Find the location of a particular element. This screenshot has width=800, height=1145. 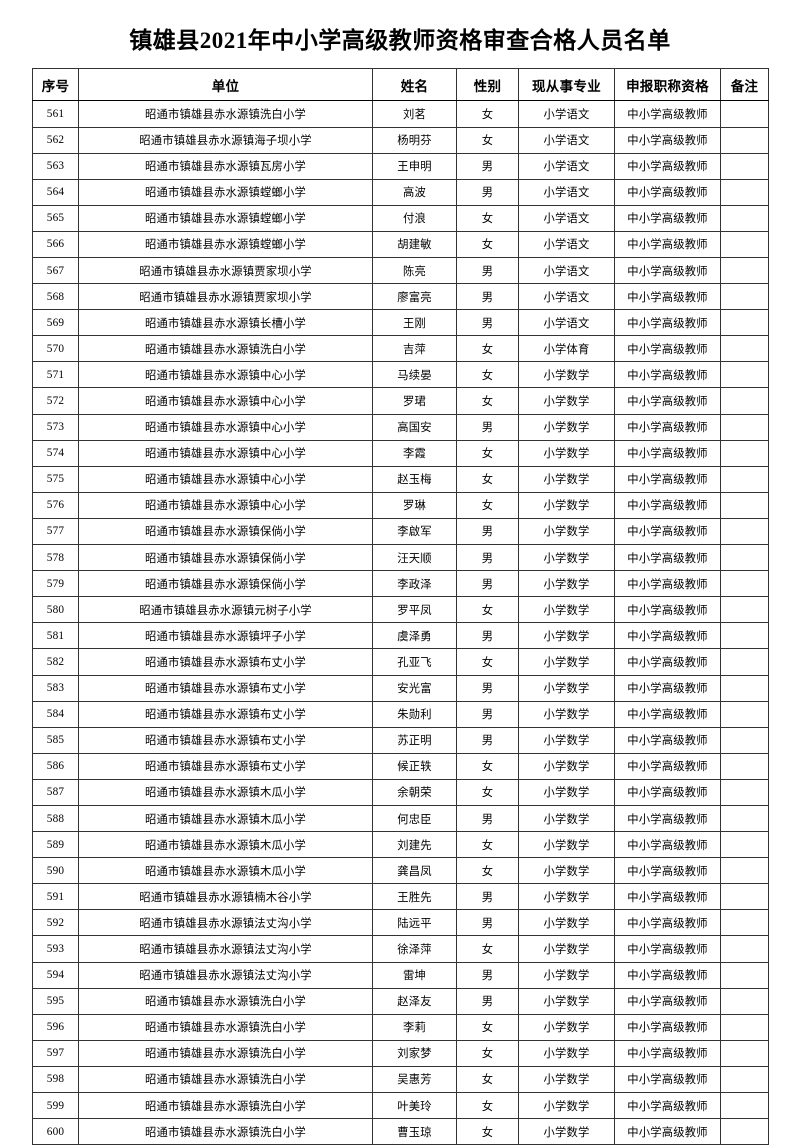

table-row: 585 昭通市镇雄县赤水源镇布丈小学 苏正明男小学数学 中小学高级教师 is located at coordinates (400, 740).